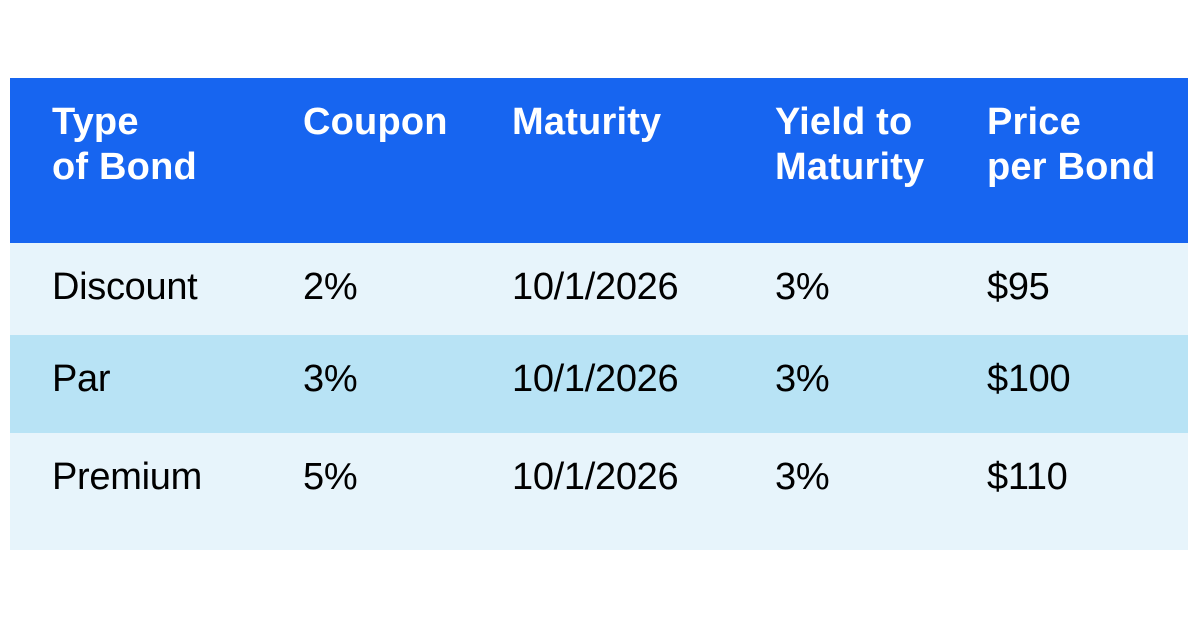 This screenshot has width=1200, height=630. I want to click on cell-maturity-par: 10/1/2026, so click(643, 384).